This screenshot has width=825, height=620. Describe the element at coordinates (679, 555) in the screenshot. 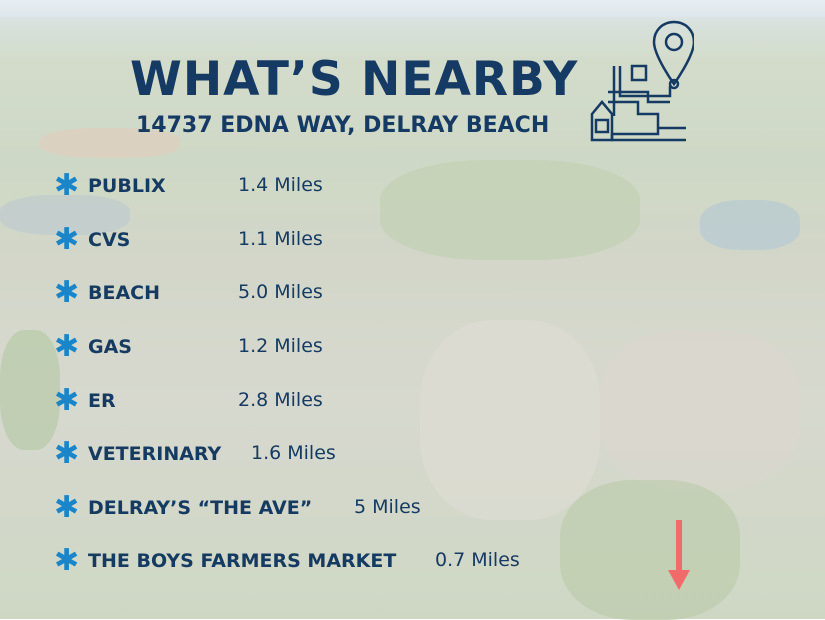

I see `red-arrow-down-icon` at that location.